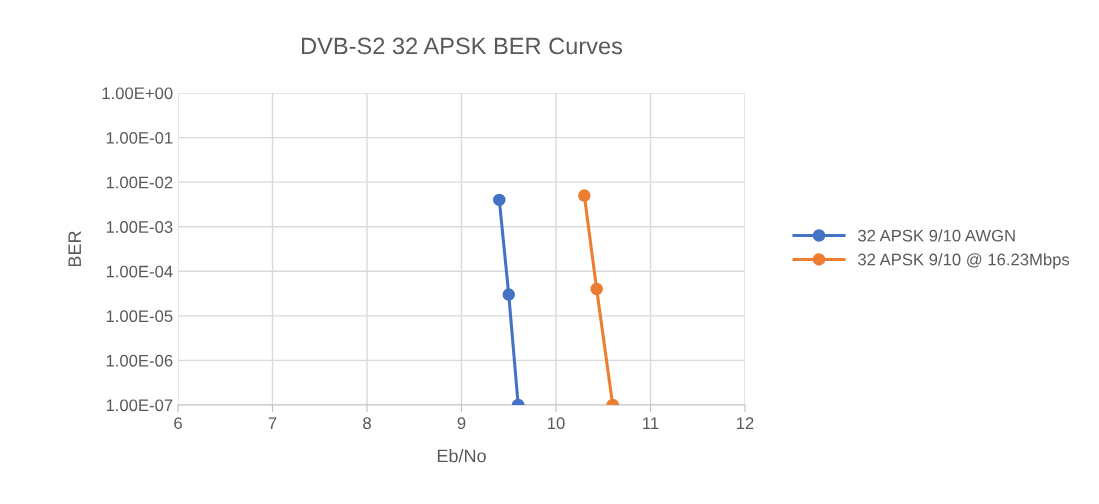  I want to click on x-tick-label: 6, so click(178, 423).